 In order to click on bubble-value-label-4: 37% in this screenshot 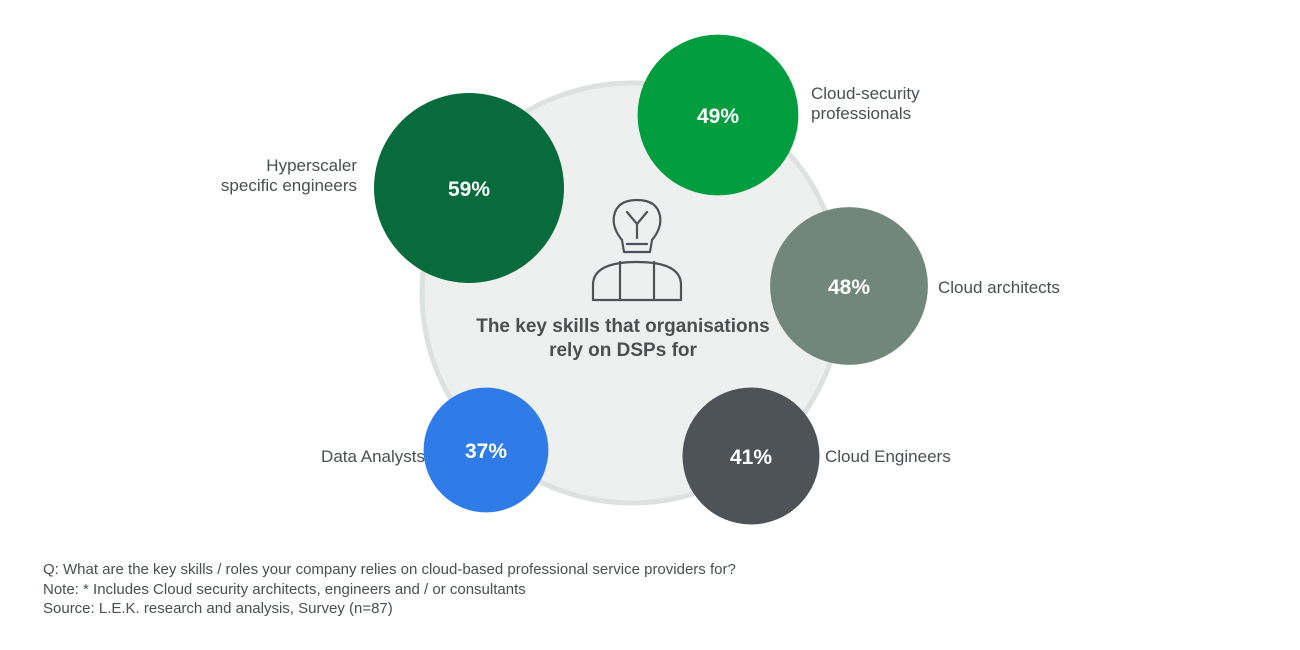, I will do `click(486, 451)`.